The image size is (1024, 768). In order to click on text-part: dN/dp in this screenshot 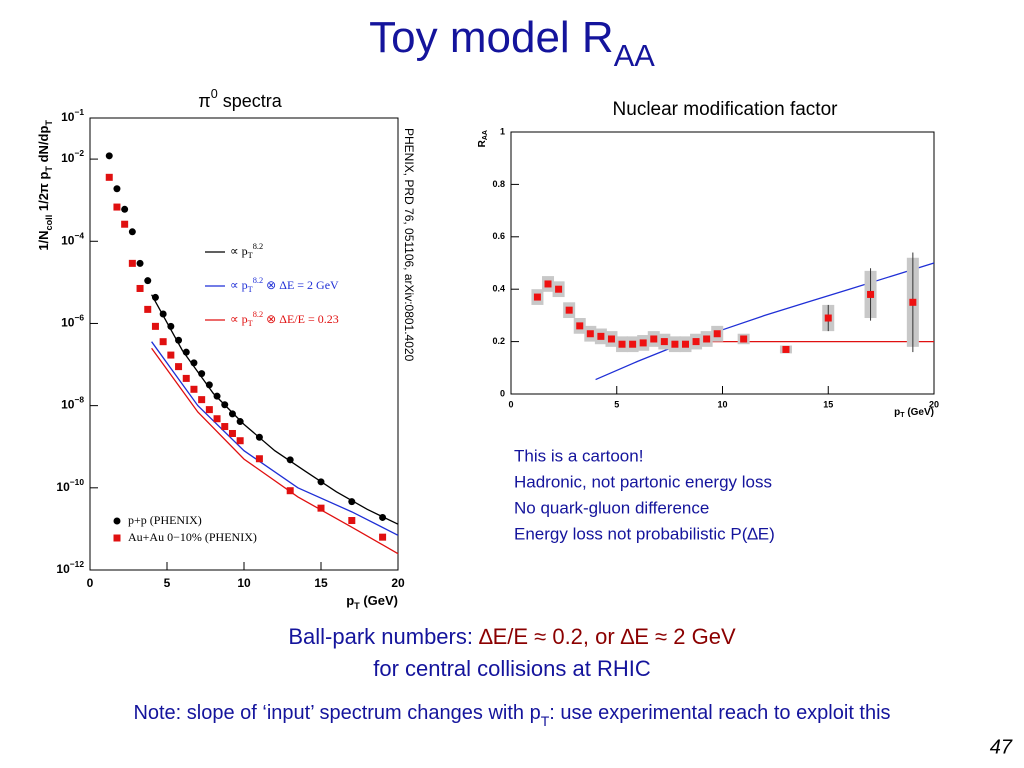, I will do `click(43, 146)`.